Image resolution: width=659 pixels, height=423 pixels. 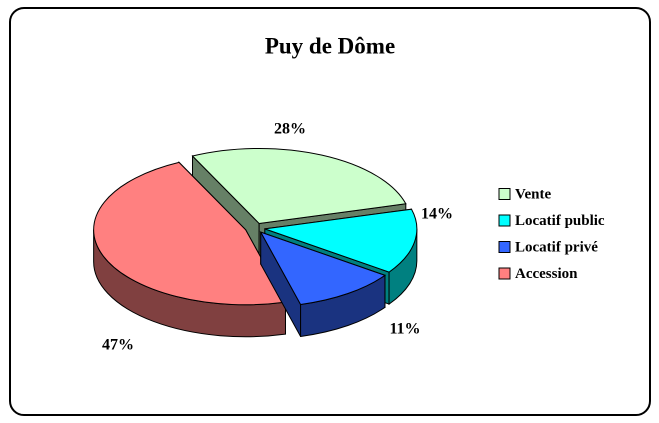 What do you see at coordinates (556, 247) in the screenshot?
I see `legend-label: Locatif privé` at bounding box center [556, 247].